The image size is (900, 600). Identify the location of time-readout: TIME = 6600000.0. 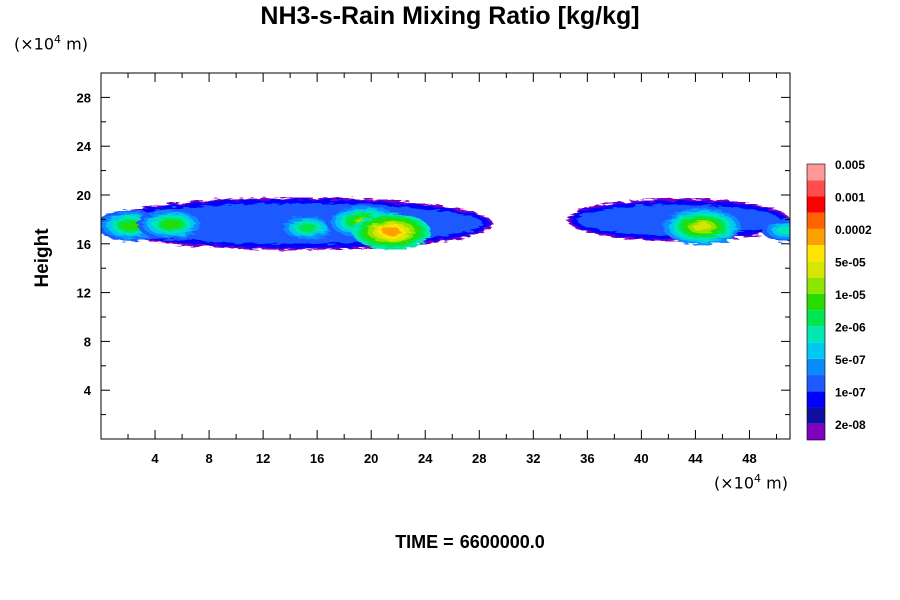
(450, 542).